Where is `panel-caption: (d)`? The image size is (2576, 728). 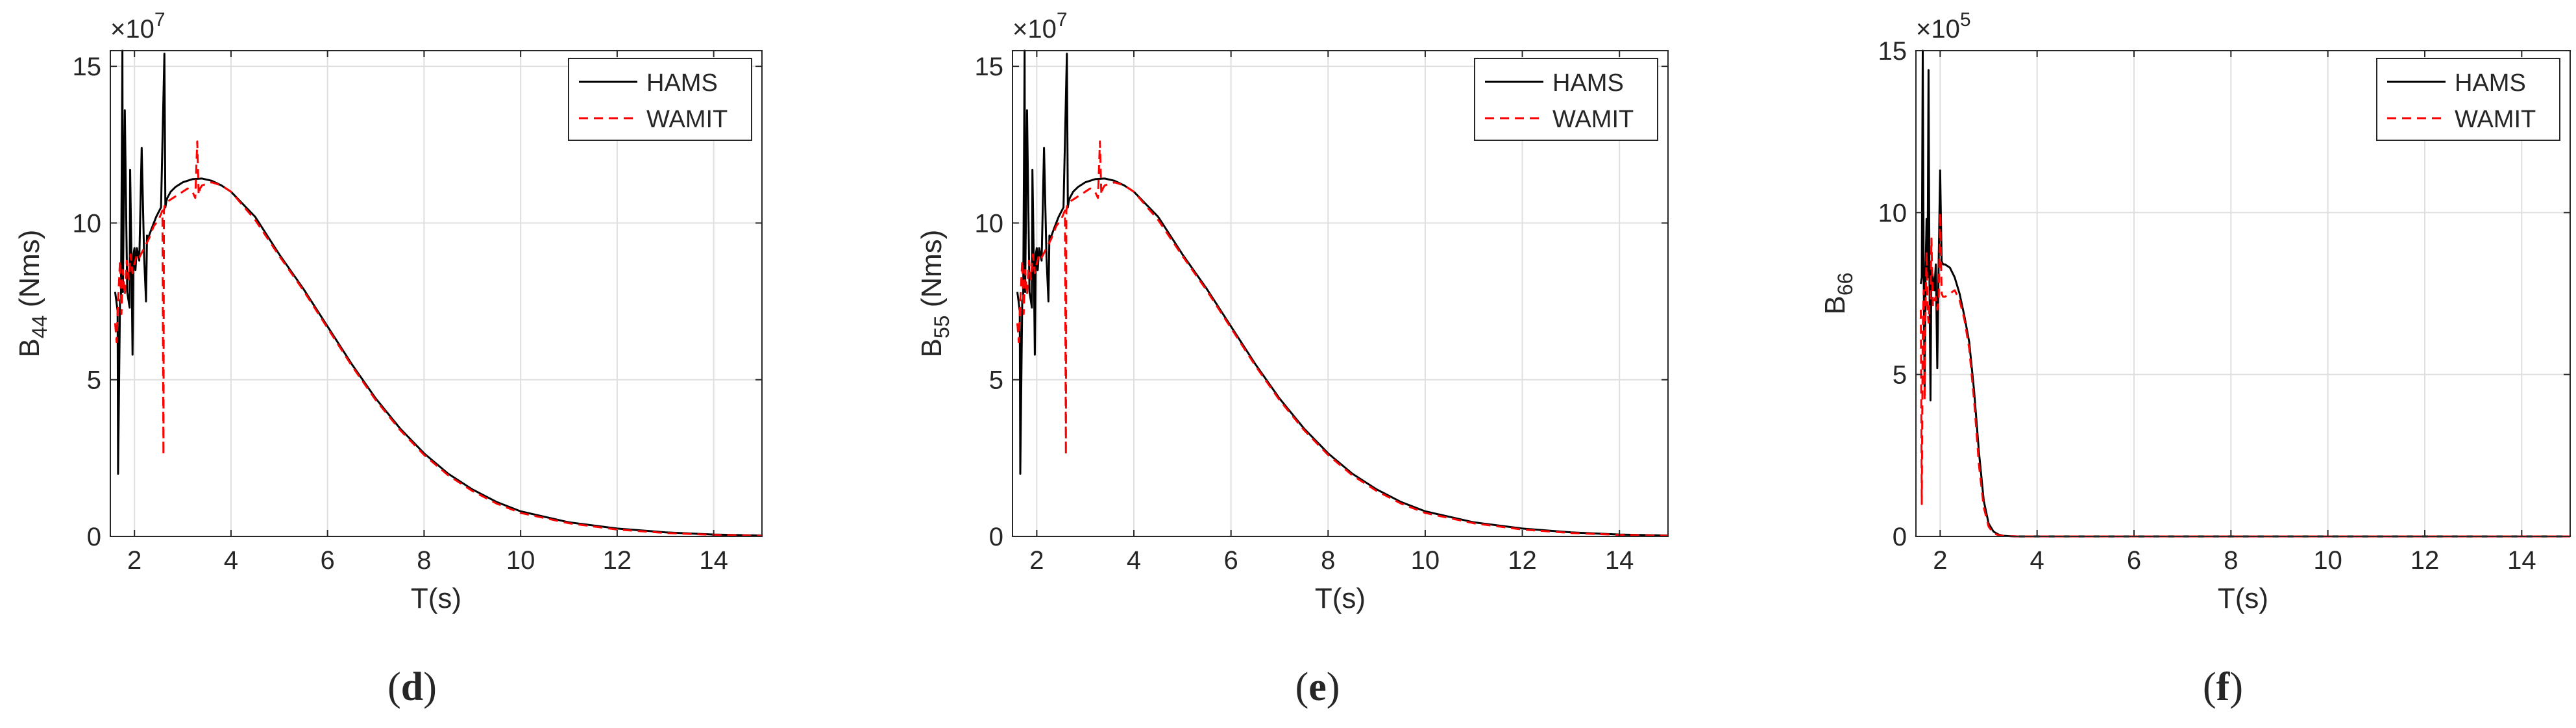
panel-caption: (d) is located at coordinates (412, 687).